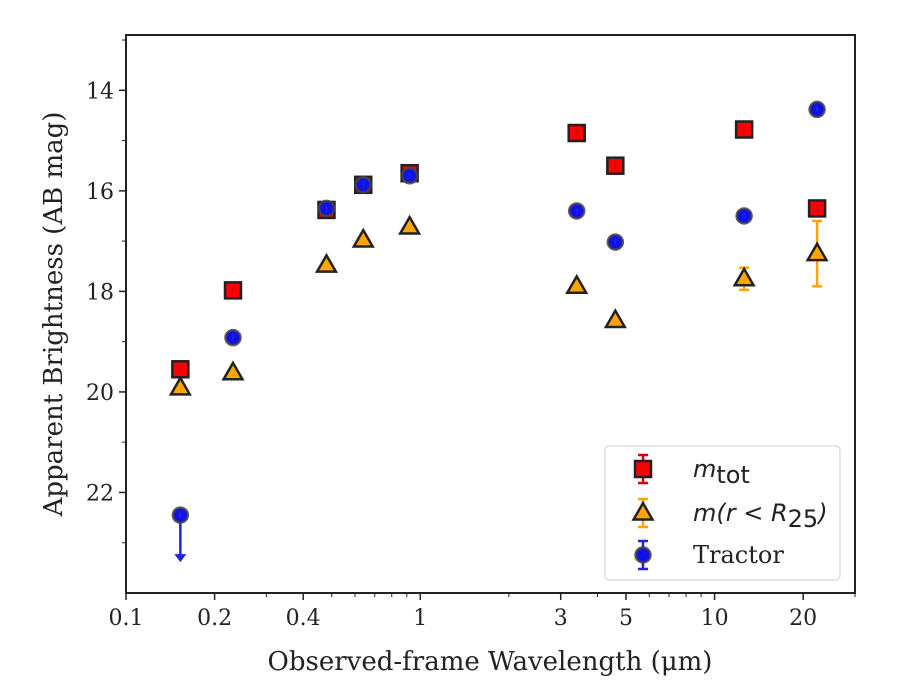 This screenshot has width=900, height=700. I want to click on legend-label: Tractor, so click(738, 555).